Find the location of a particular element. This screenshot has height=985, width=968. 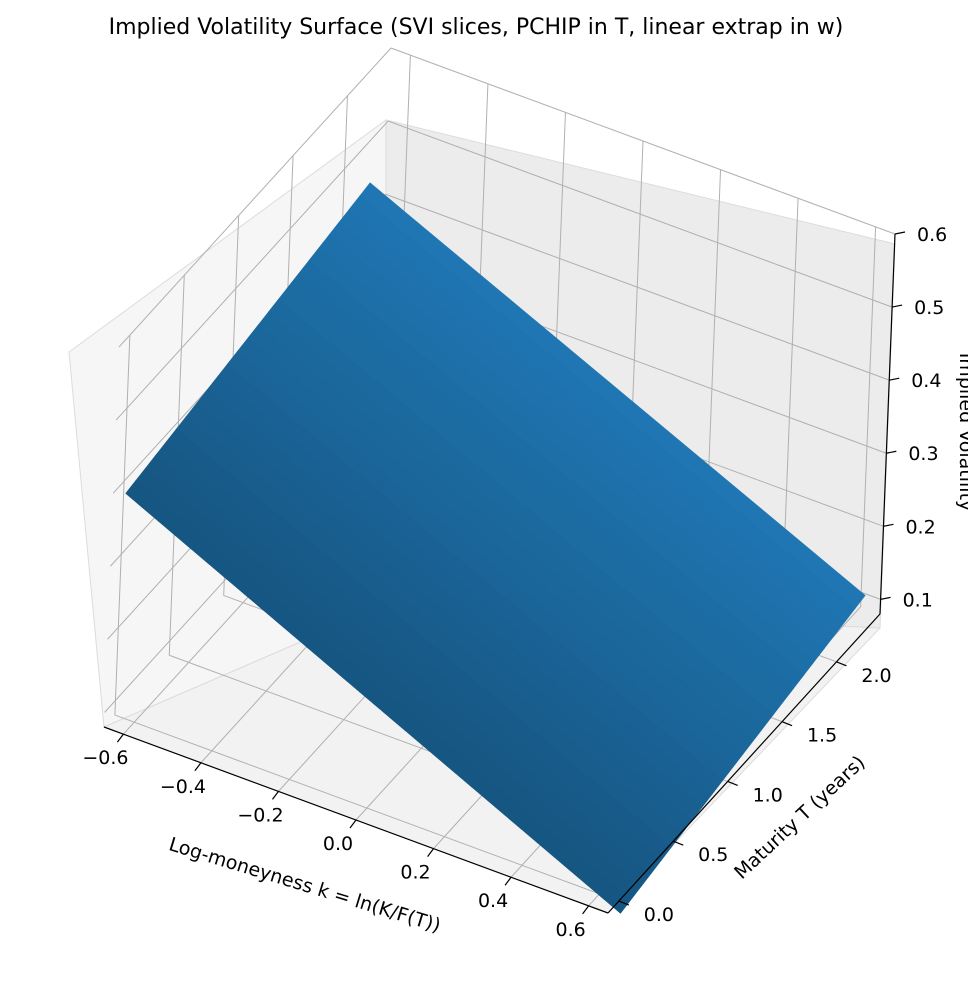

y-axis-label: Maturity T (years) is located at coordinates (799, 818).